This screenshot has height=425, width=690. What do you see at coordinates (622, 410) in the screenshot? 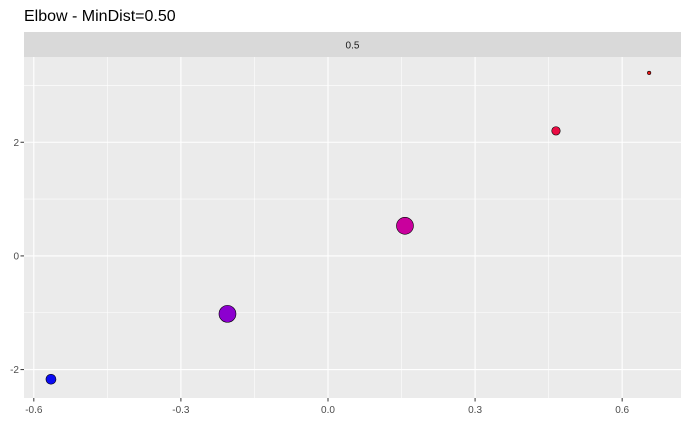
I see `x-axis-tick-label: 0.6` at bounding box center [622, 410].